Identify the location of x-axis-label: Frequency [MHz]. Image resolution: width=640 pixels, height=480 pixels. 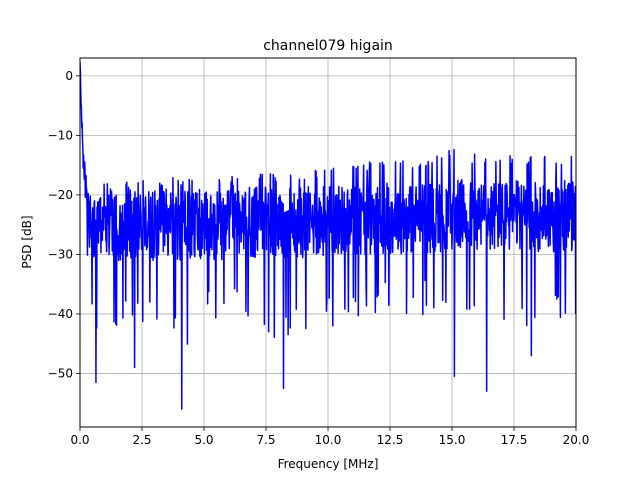
(328, 464).